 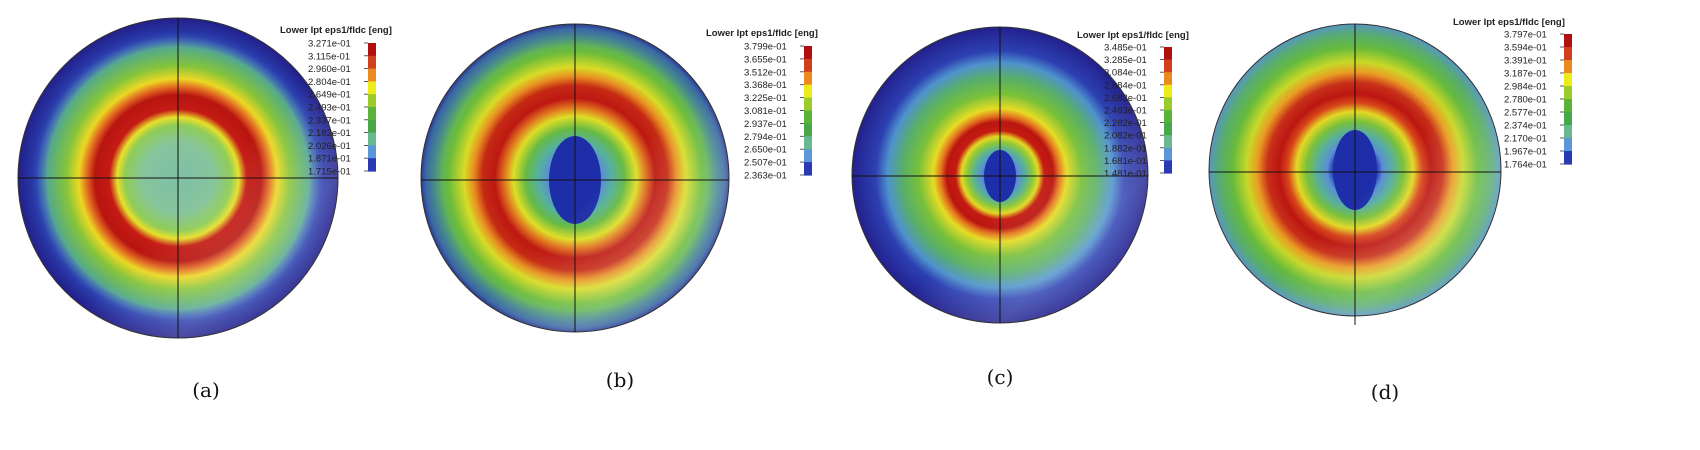 What do you see at coordinates (1525, 48) in the screenshot?
I see `colorbar-tick-label-d-1: 3.594e-01` at bounding box center [1525, 48].